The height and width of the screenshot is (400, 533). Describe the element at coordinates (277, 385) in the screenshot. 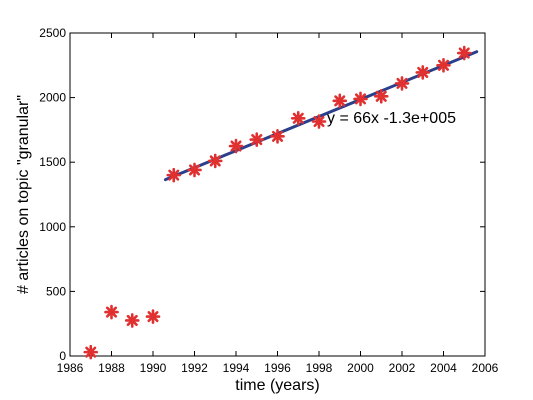

I see `x-axis-label: time (years)` at that location.